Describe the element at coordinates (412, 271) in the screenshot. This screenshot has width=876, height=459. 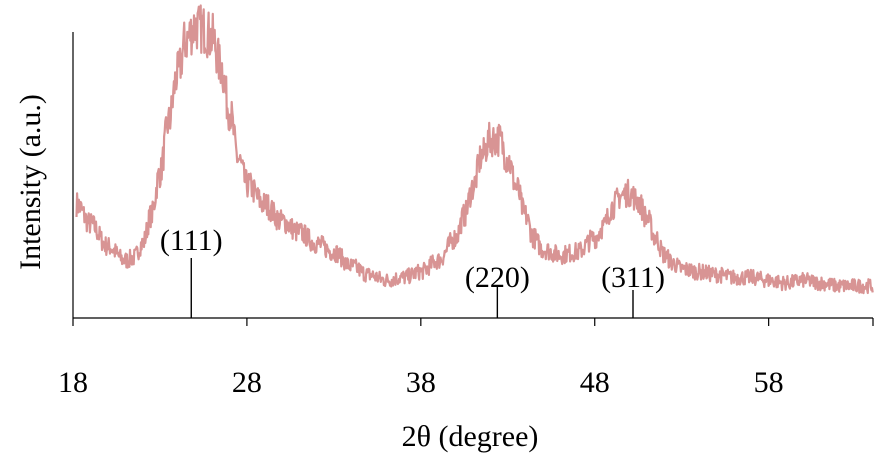
I see `peak-annotations: (111) (220) (311)` at that location.